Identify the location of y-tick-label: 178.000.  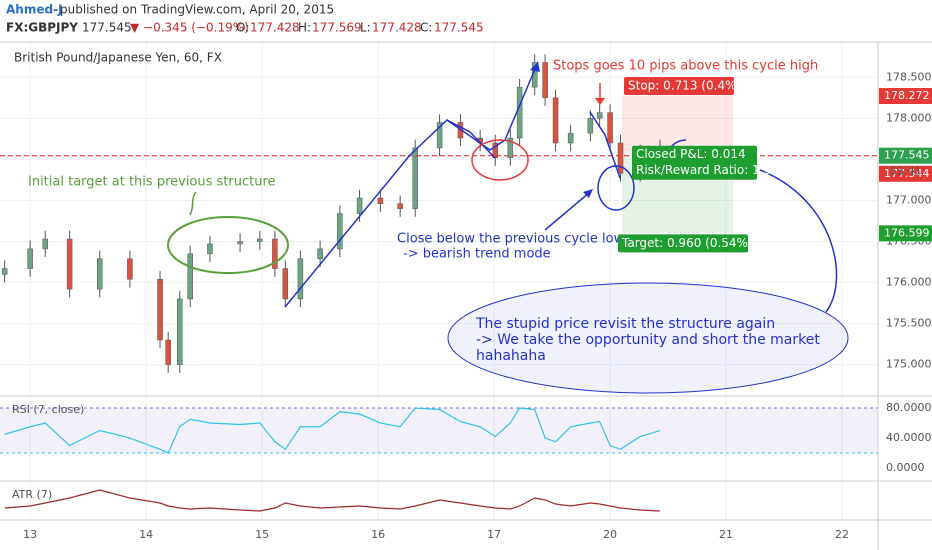
(909, 117).